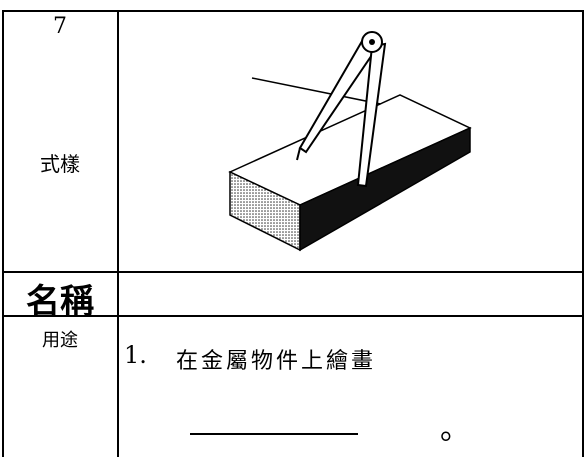 The height and width of the screenshot is (457, 586). What do you see at coordinates (60, 340) in the screenshot?
I see `row-label: 用途` at bounding box center [60, 340].